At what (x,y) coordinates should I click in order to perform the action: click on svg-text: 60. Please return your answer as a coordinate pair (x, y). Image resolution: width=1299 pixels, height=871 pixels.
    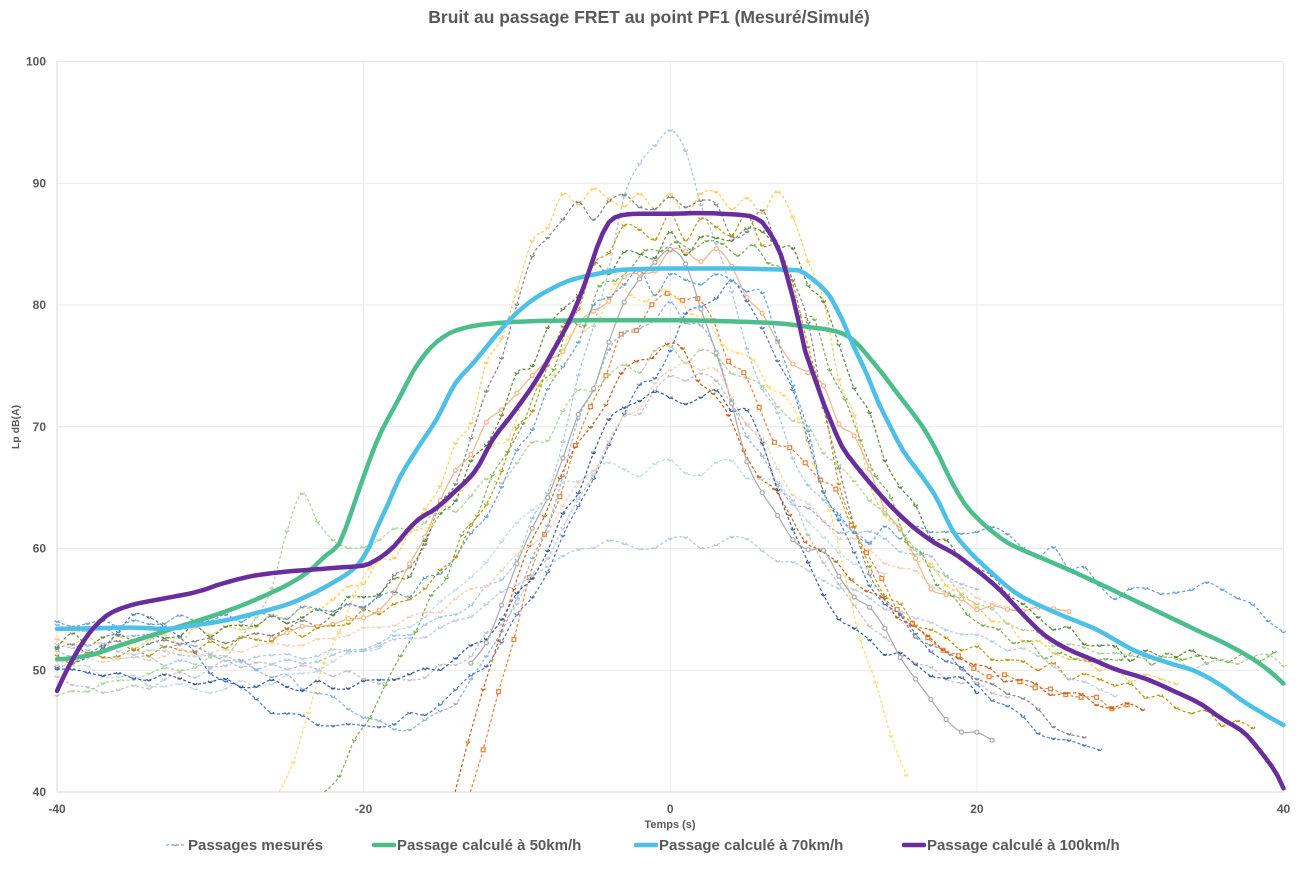
    Looking at the image, I should click on (40, 549).